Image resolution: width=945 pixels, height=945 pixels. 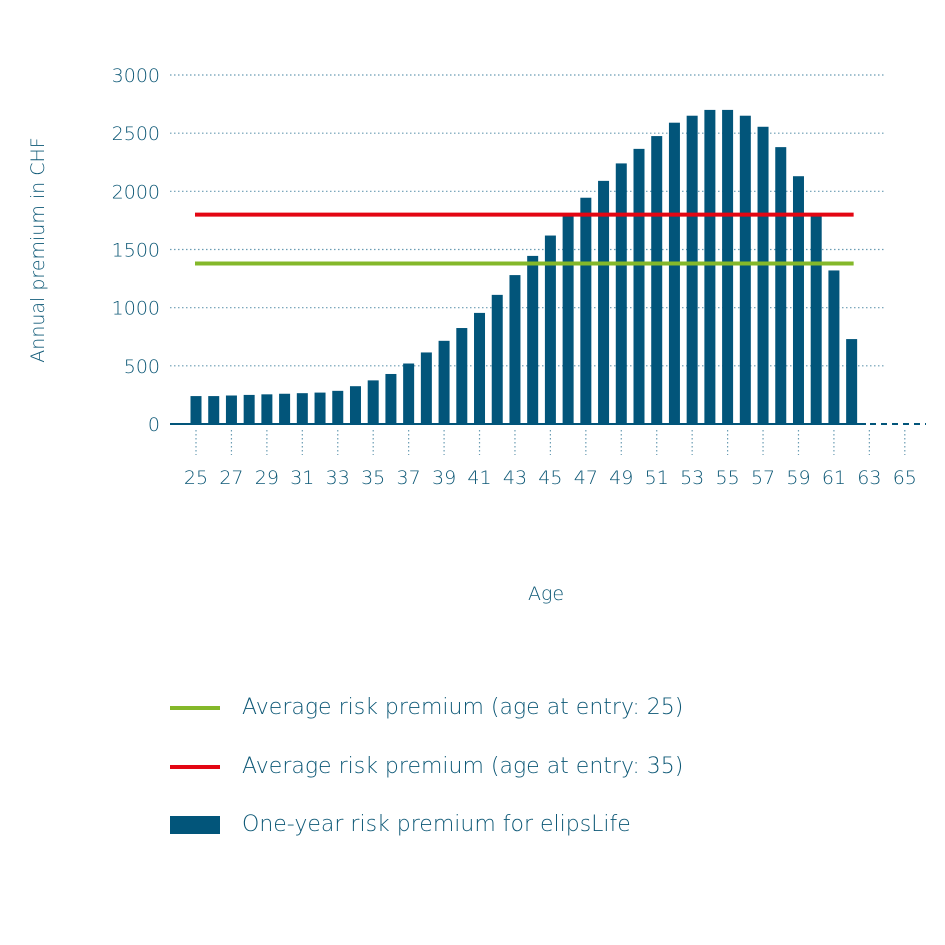 I want to click on x-tick-label: 45, so click(x=550, y=478).